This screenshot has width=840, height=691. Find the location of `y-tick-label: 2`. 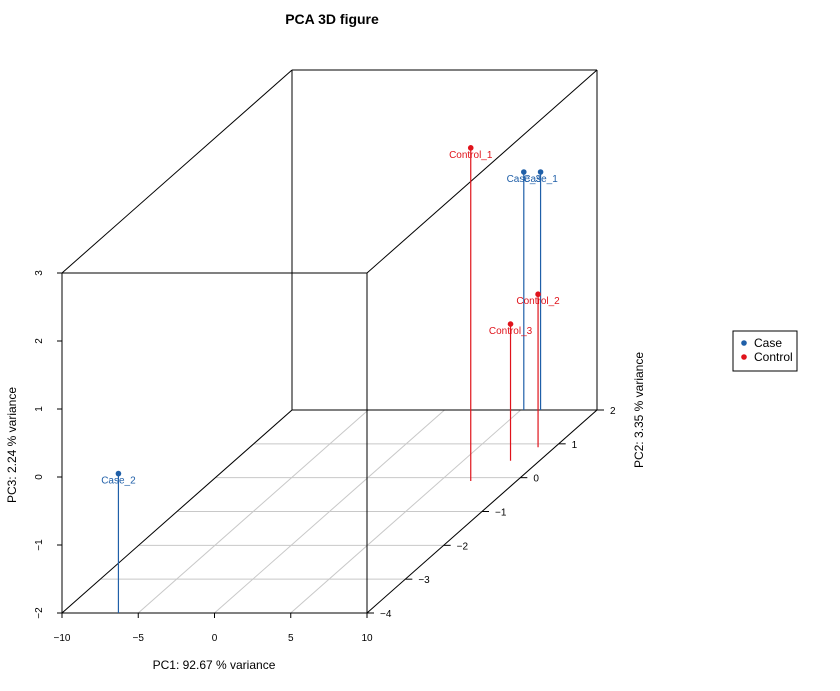

y-tick-label: 2 is located at coordinates (613, 411).